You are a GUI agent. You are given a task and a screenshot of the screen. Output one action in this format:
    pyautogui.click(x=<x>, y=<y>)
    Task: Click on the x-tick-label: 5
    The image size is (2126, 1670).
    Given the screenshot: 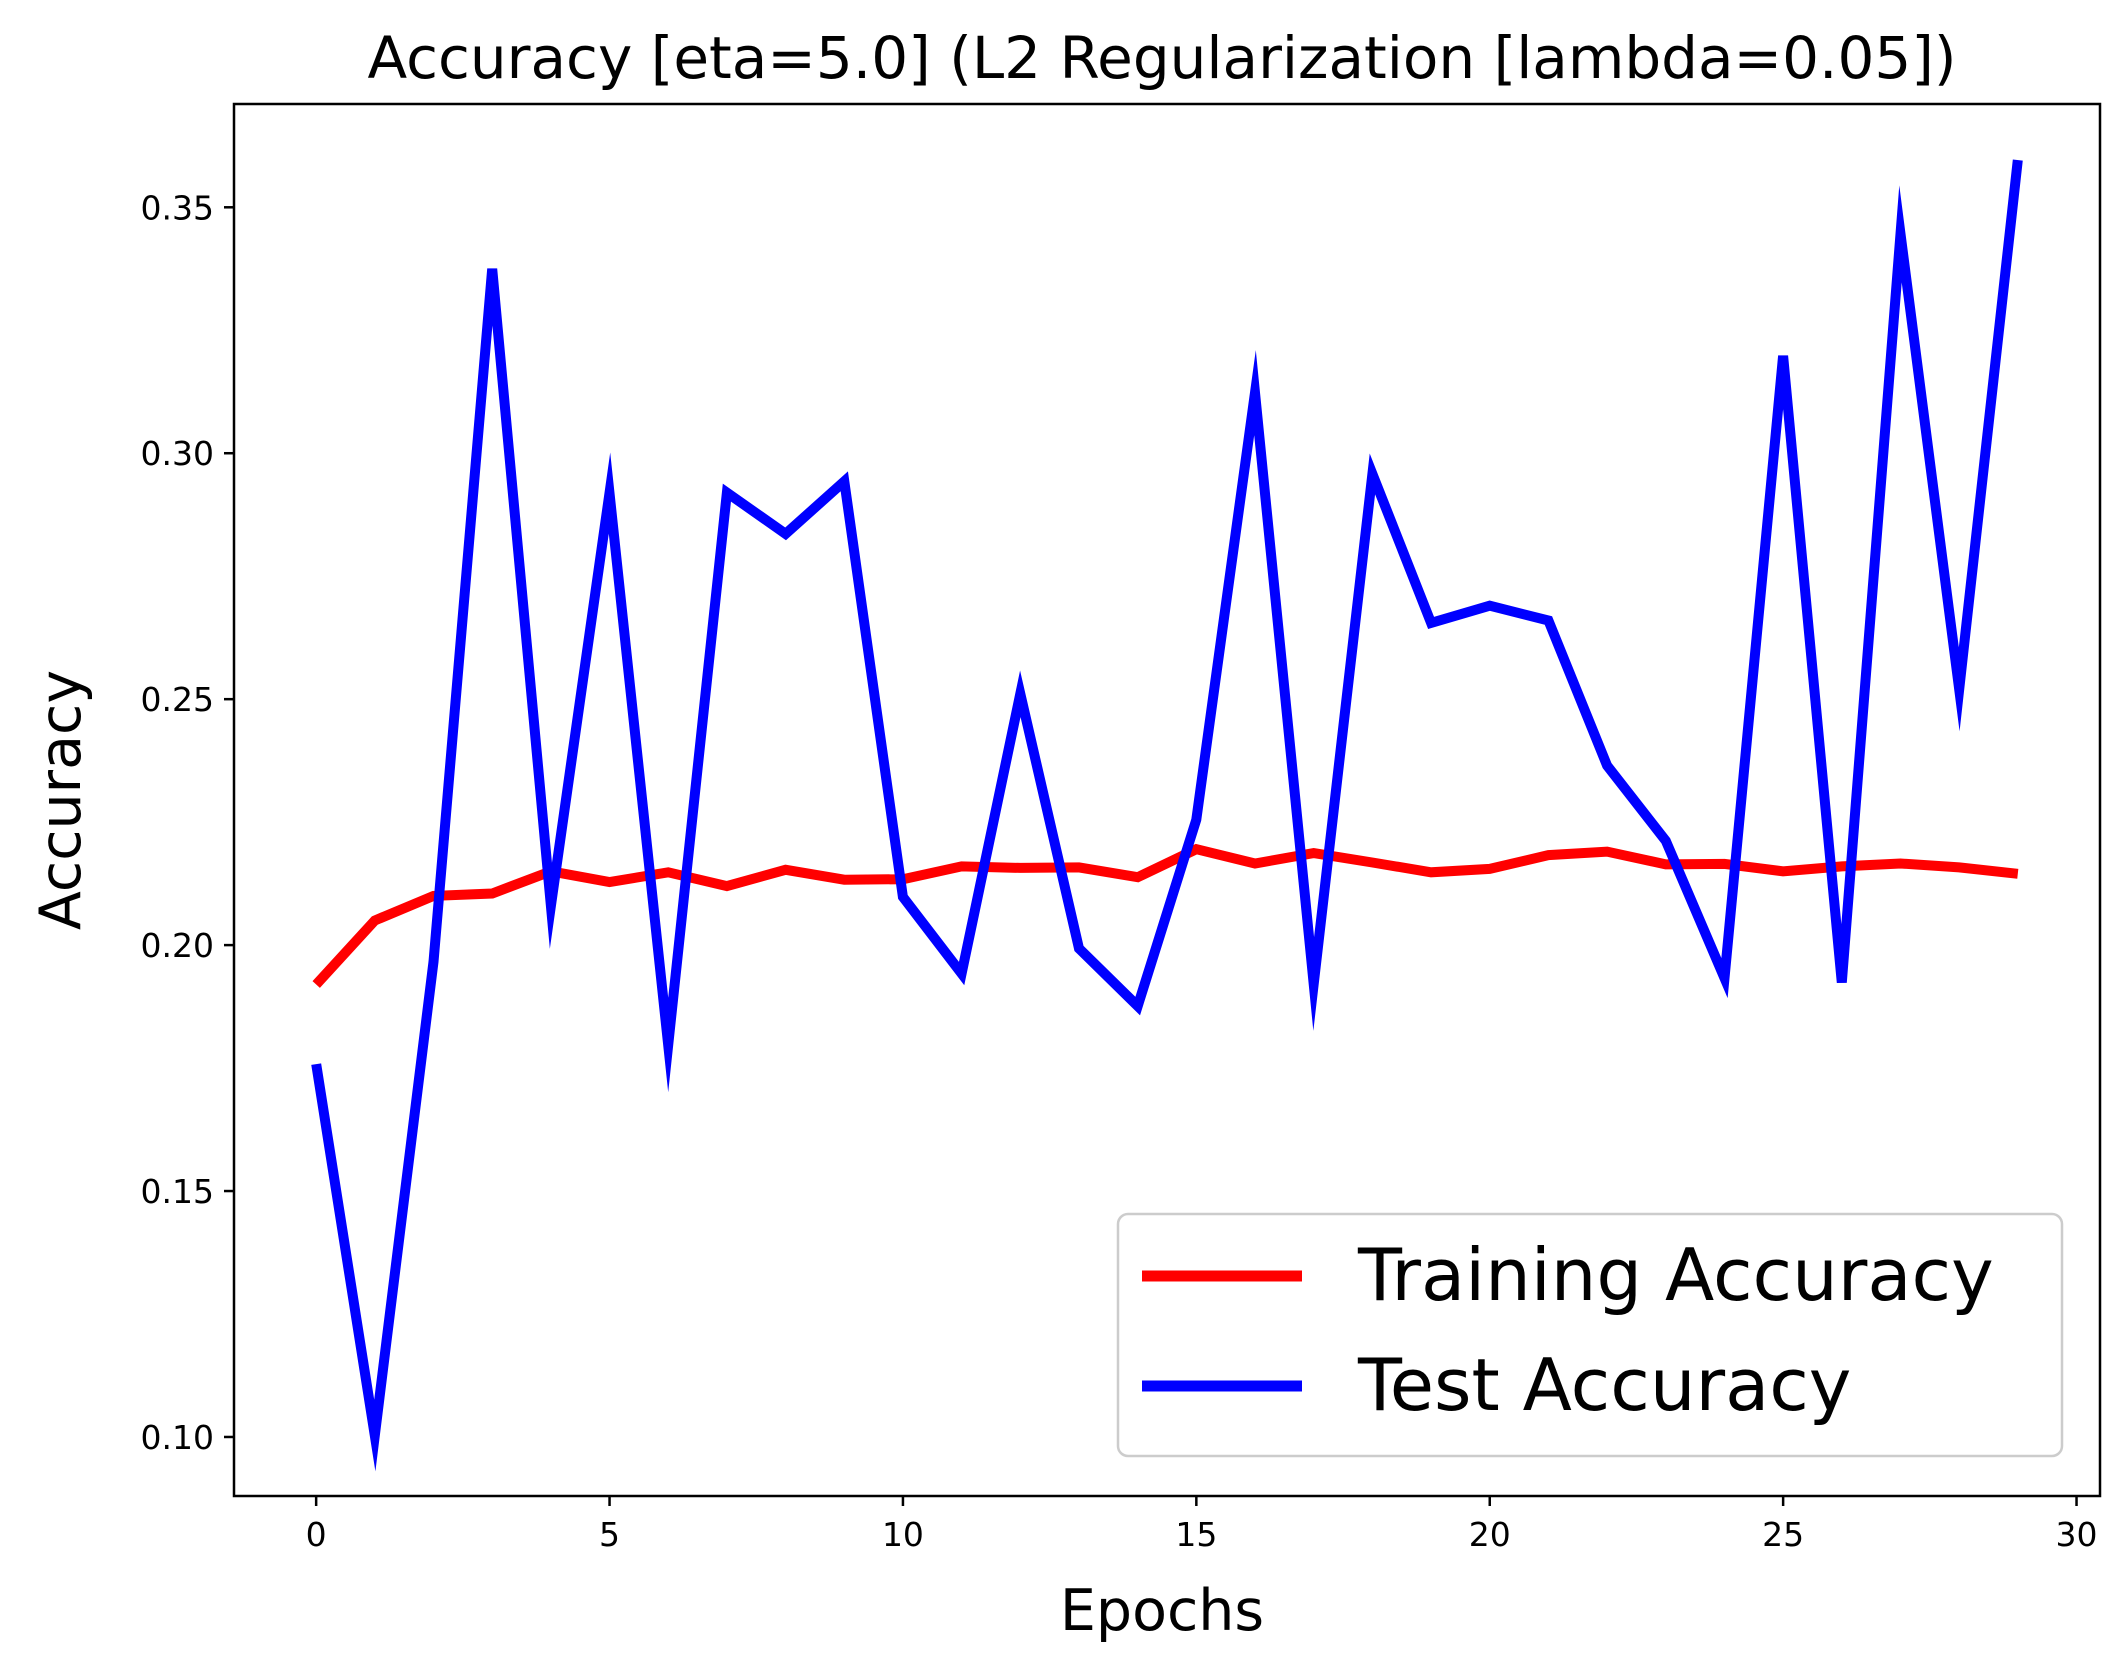 What is the action you would take?
    pyautogui.click(x=609, y=1534)
    